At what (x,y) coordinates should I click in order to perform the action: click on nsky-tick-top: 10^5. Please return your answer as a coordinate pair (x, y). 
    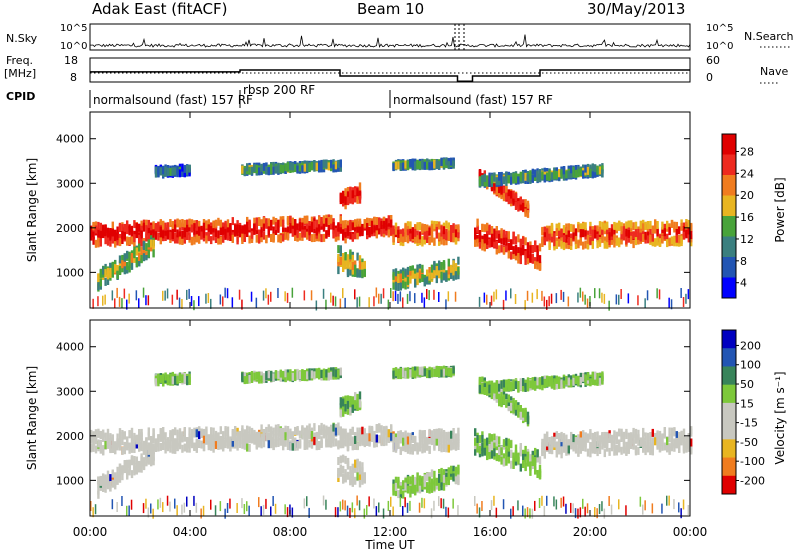
    Looking at the image, I should click on (73, 28).